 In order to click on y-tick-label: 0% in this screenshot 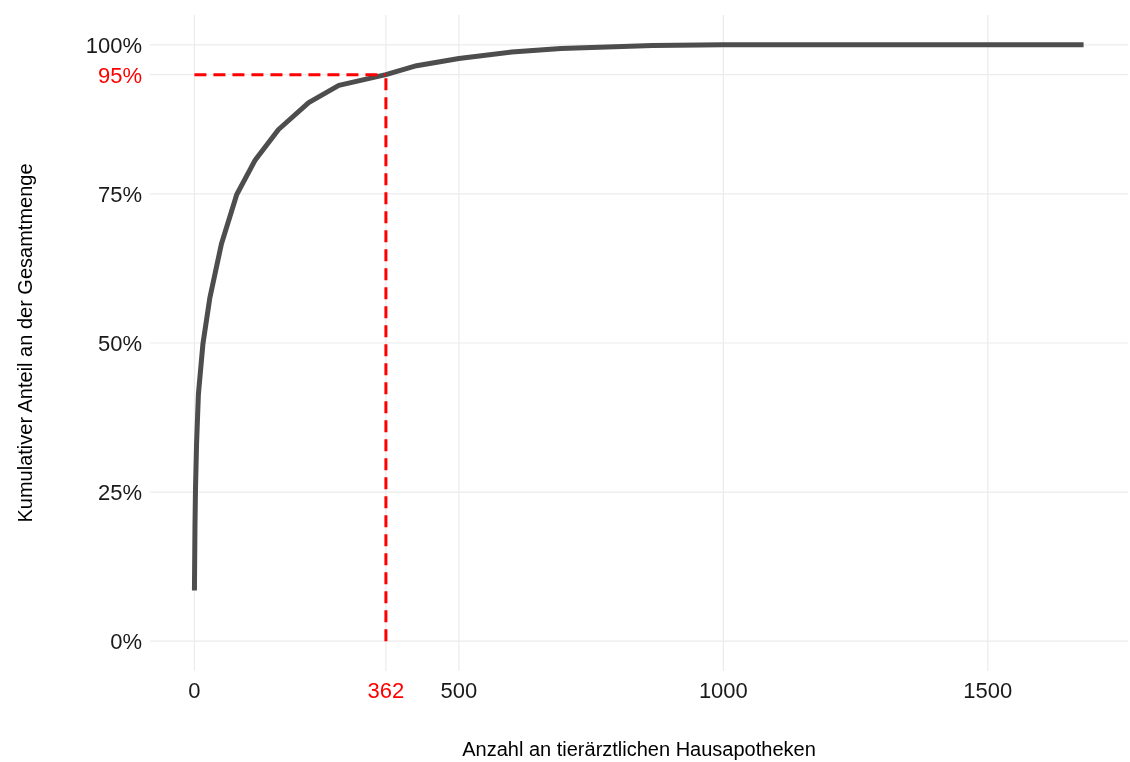, I will do `click(126, 642)`.